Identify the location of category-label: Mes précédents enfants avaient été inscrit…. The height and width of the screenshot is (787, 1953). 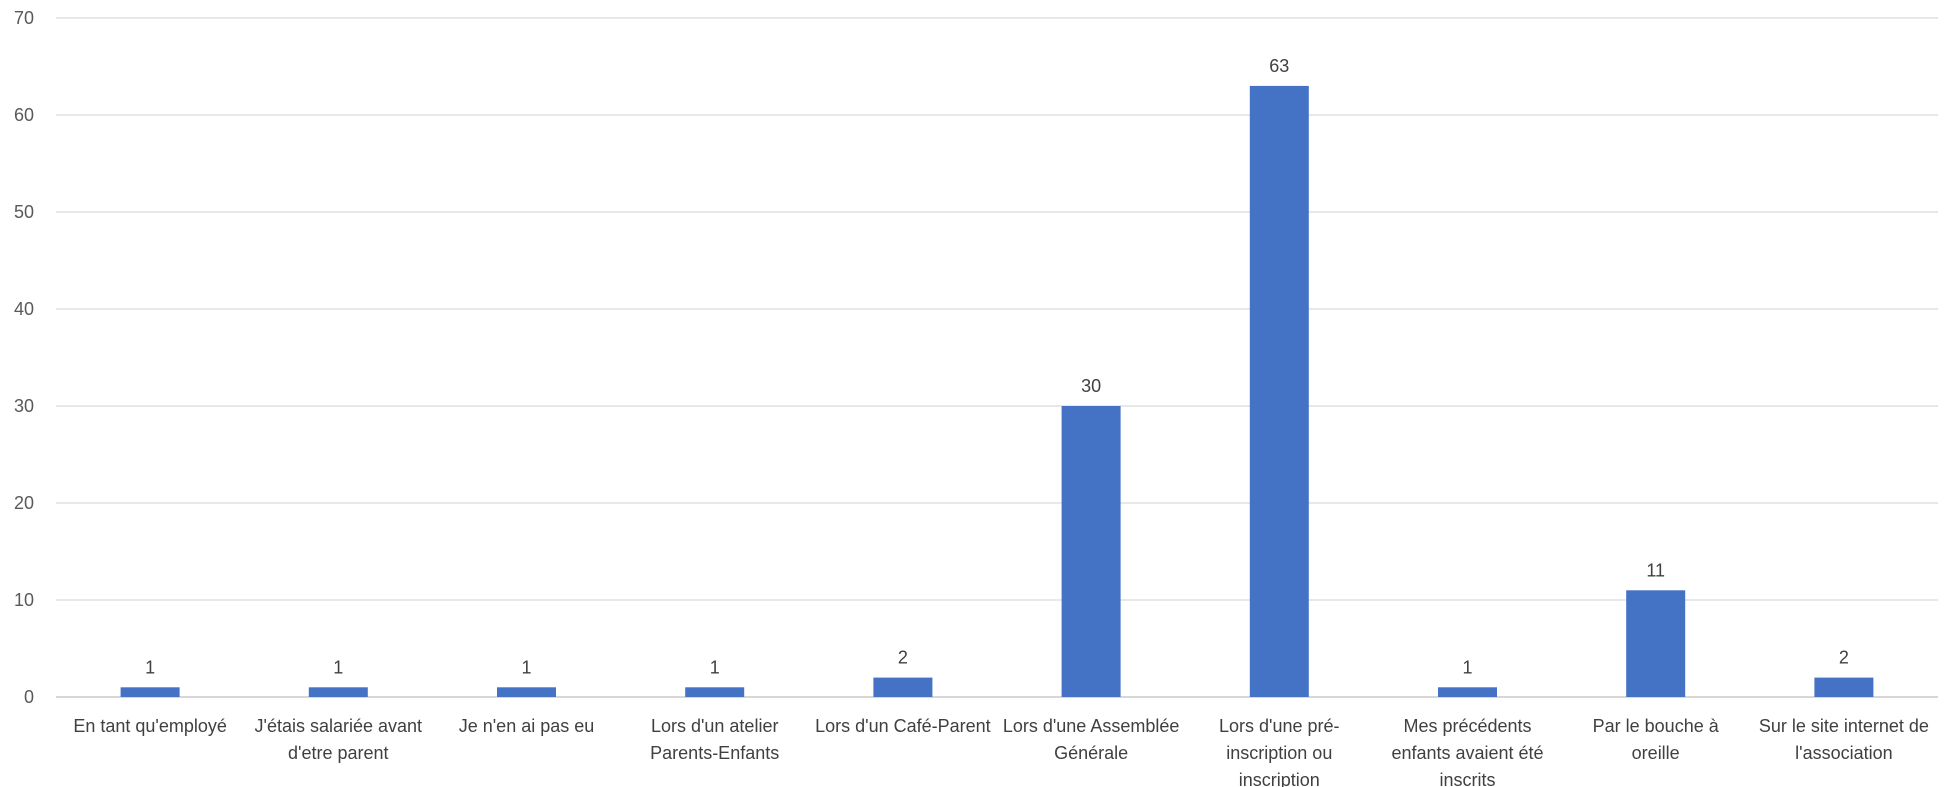
(1467, 751).